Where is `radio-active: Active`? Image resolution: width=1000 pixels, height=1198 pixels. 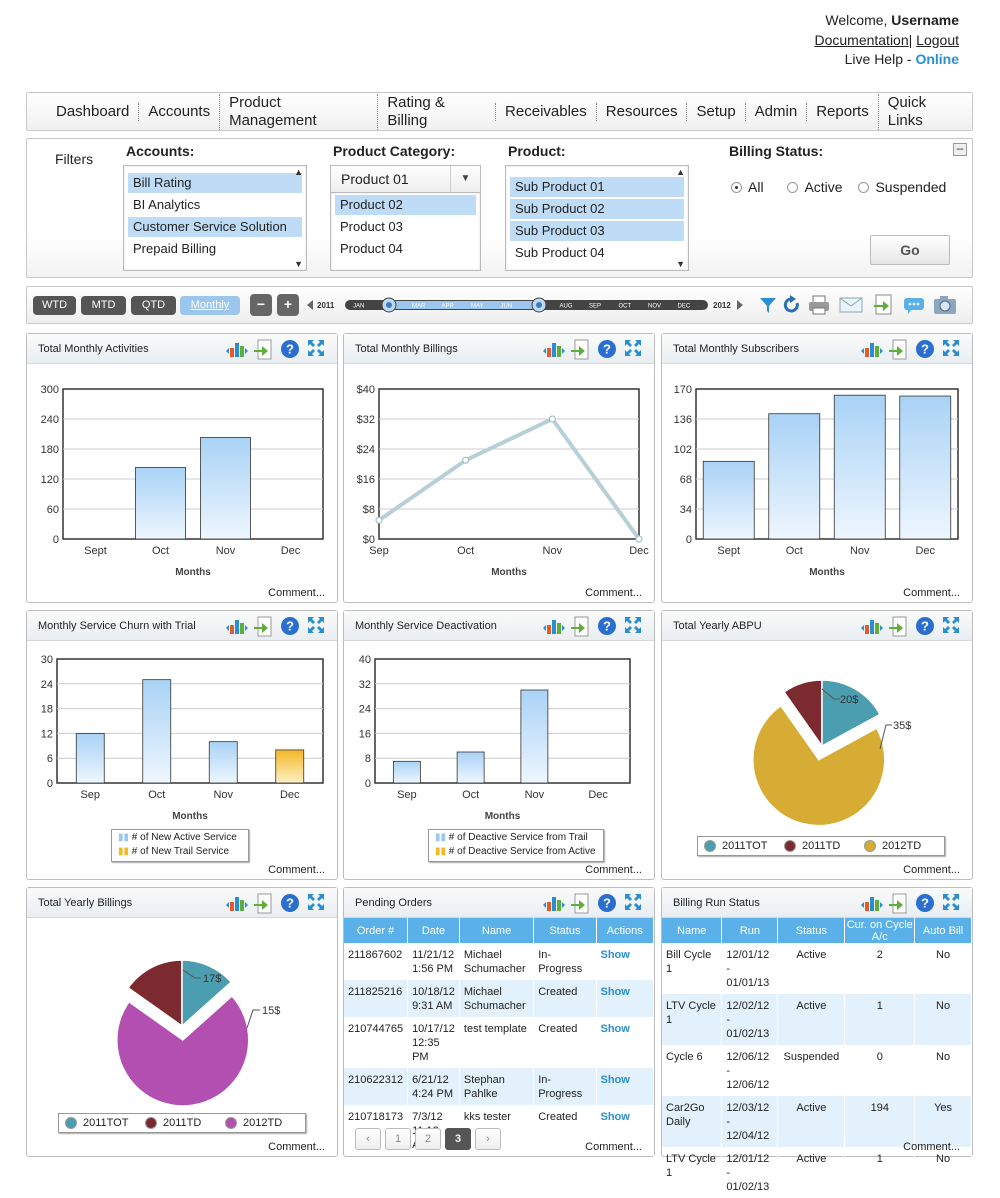 radio-active: Active is located at coordinates (815, 187).